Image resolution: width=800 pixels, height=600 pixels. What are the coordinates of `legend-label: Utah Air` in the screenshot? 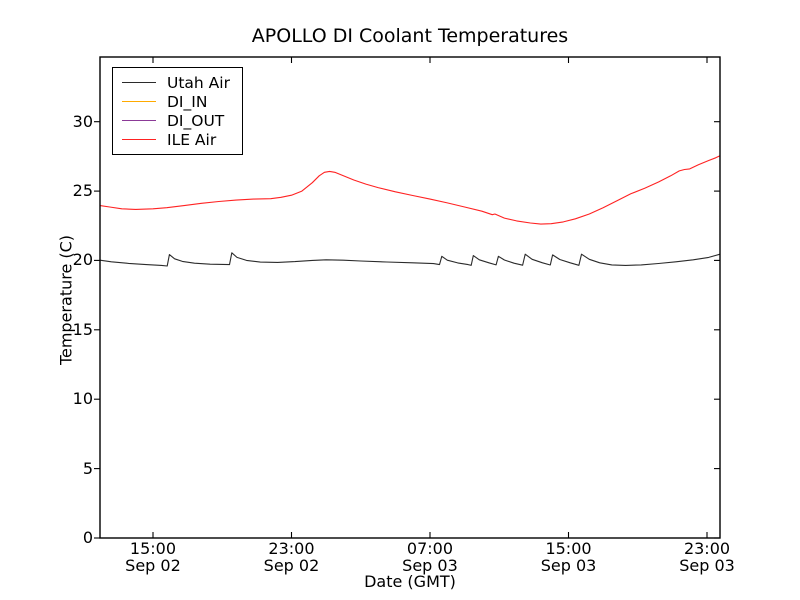 It's located at (198, 82).